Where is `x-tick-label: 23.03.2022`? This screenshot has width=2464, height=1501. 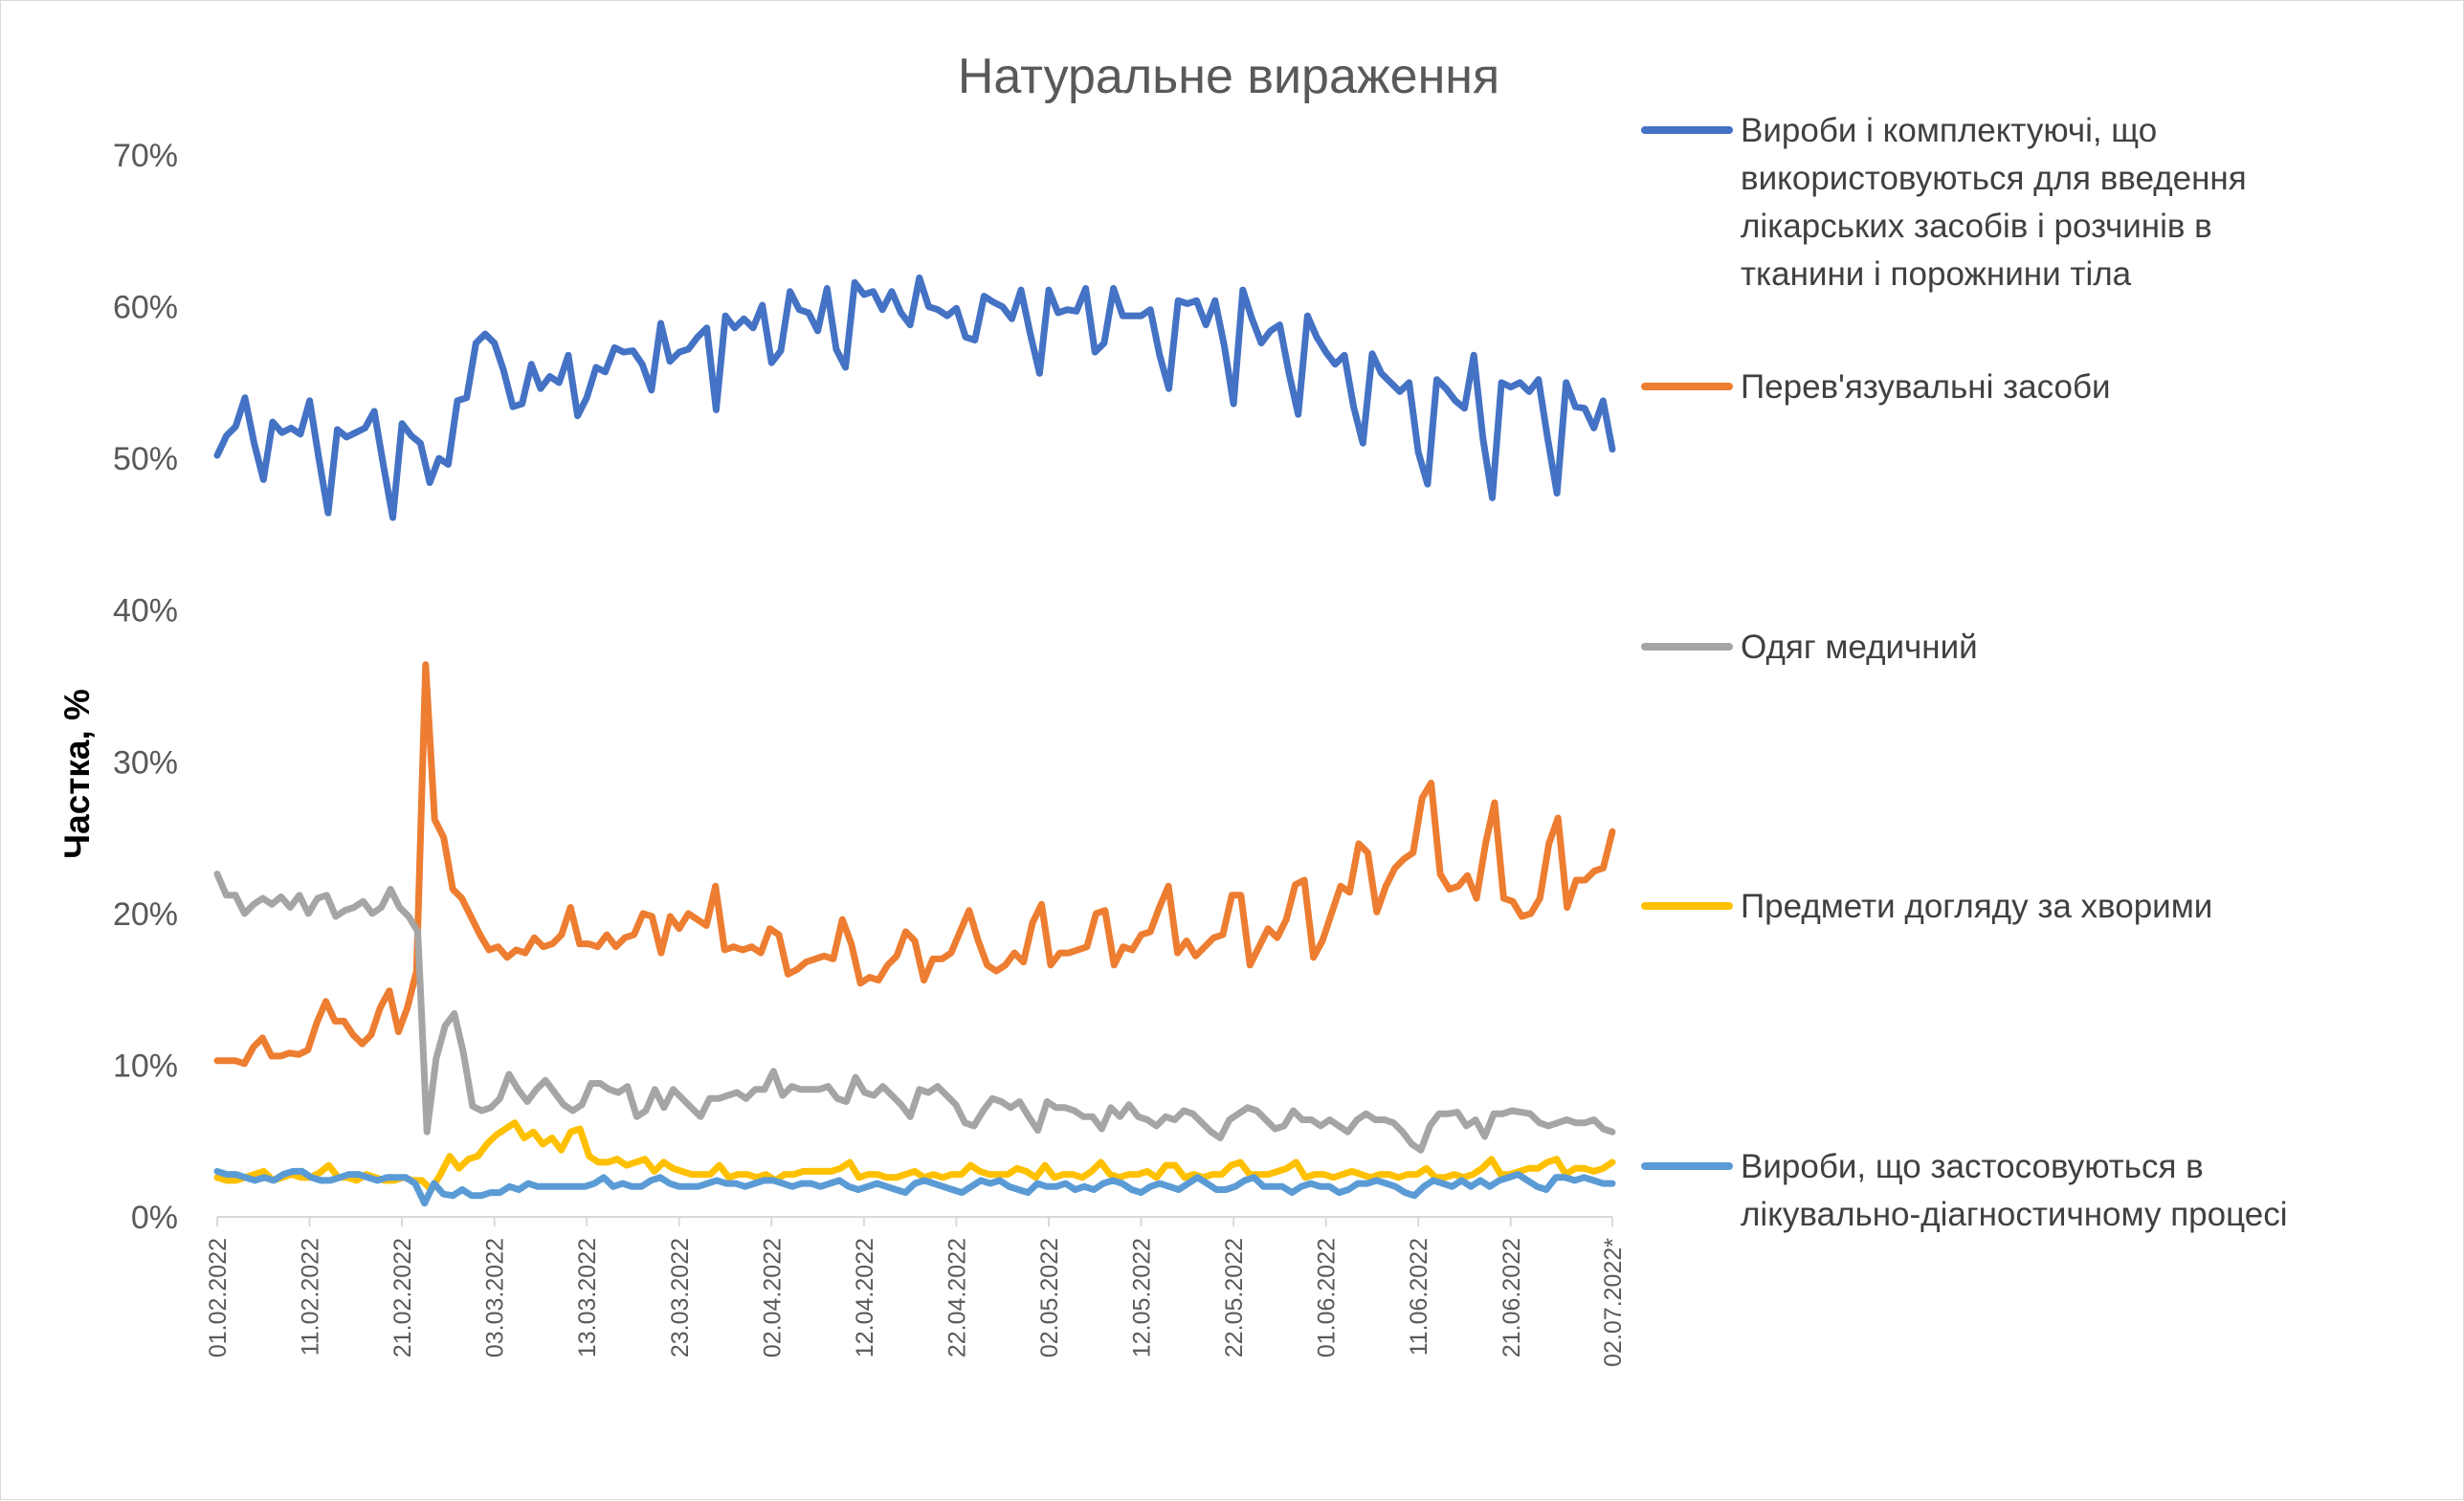
x-tick-label: 23.03.2022 is located at coordinates (680, 1298).